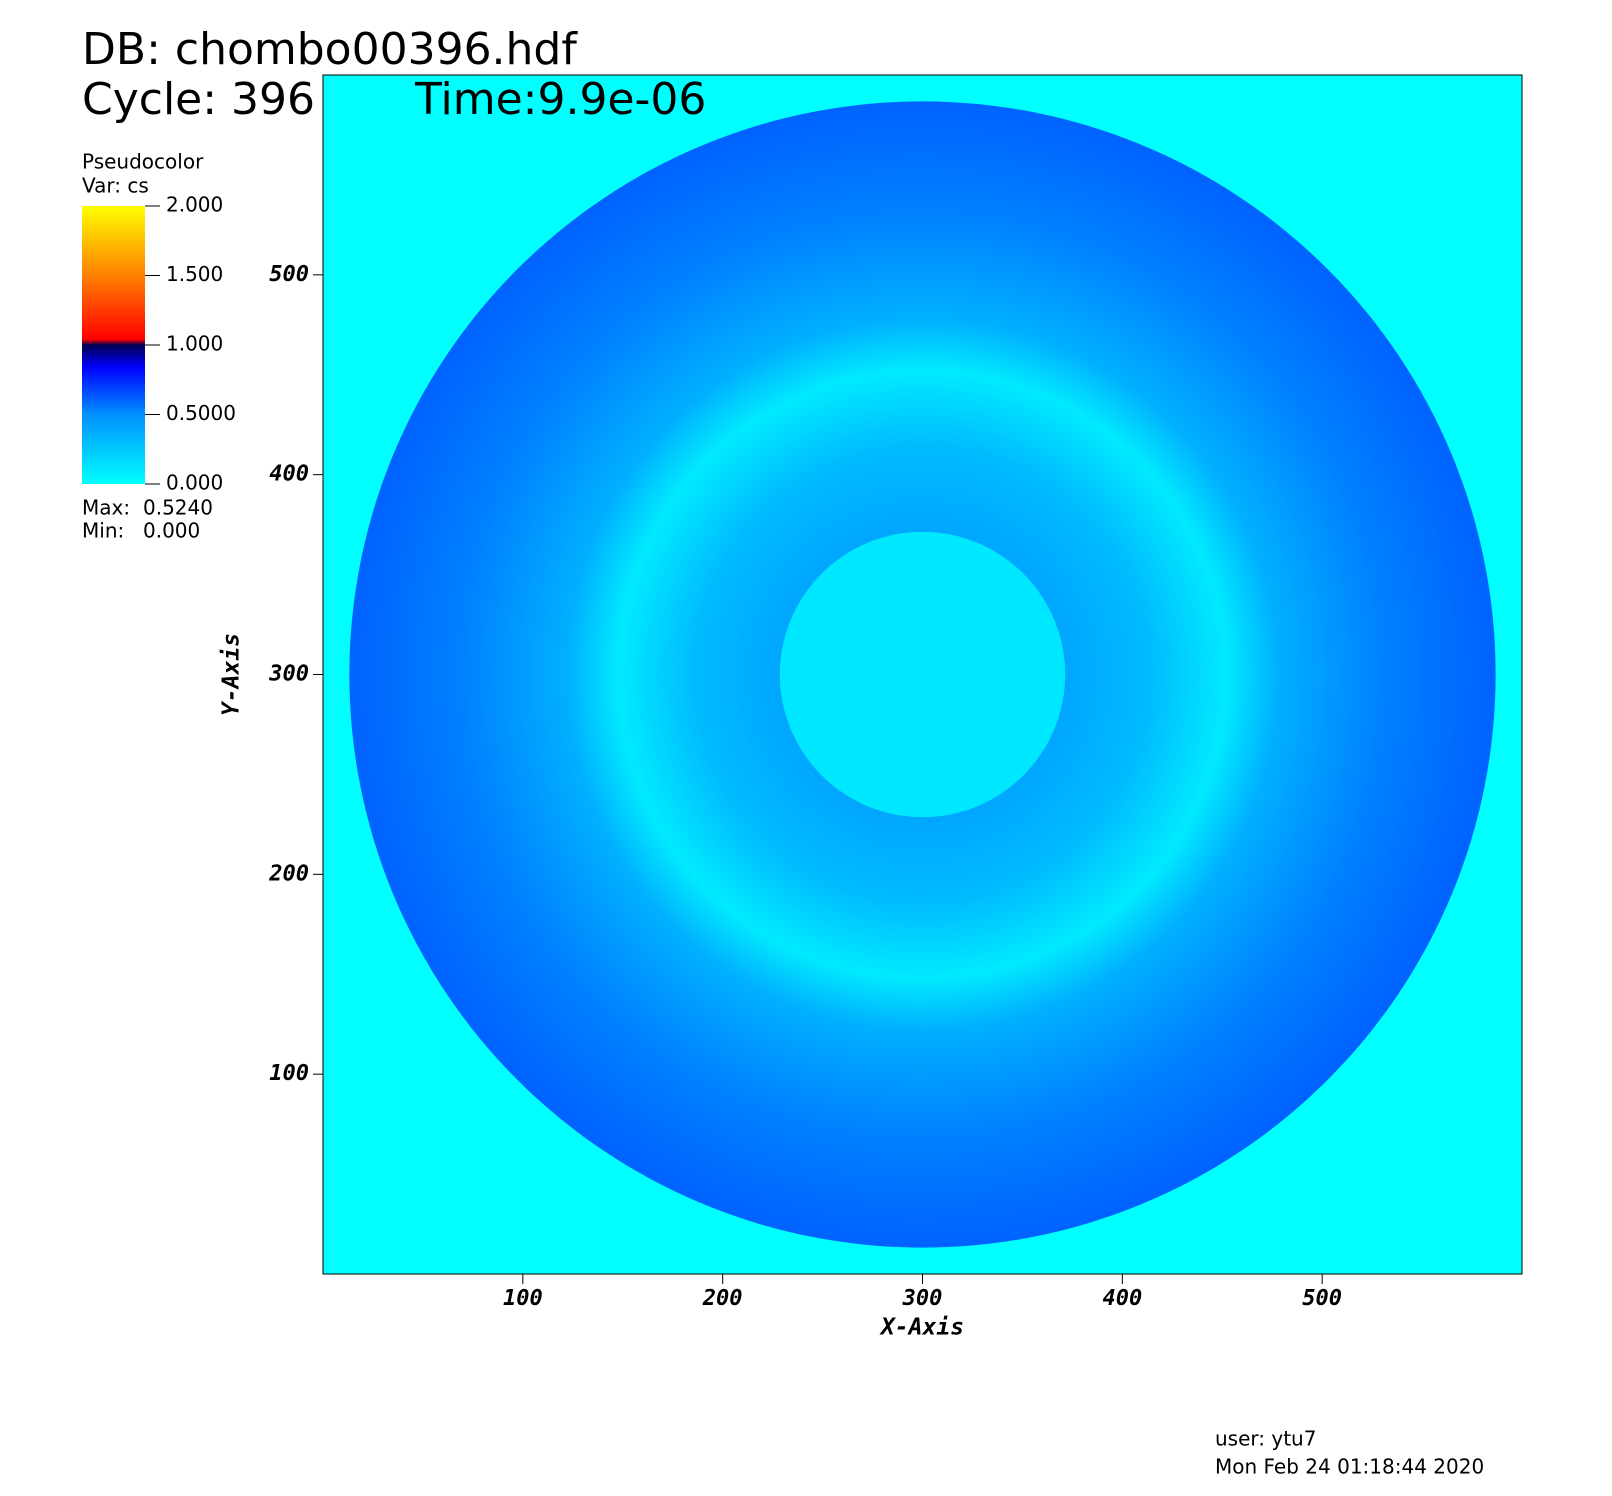  What do you see at coordinates (1322, 1298) in the screenshot?
I see `x-tick-label: 500` at bounding box center [1322, 1298].